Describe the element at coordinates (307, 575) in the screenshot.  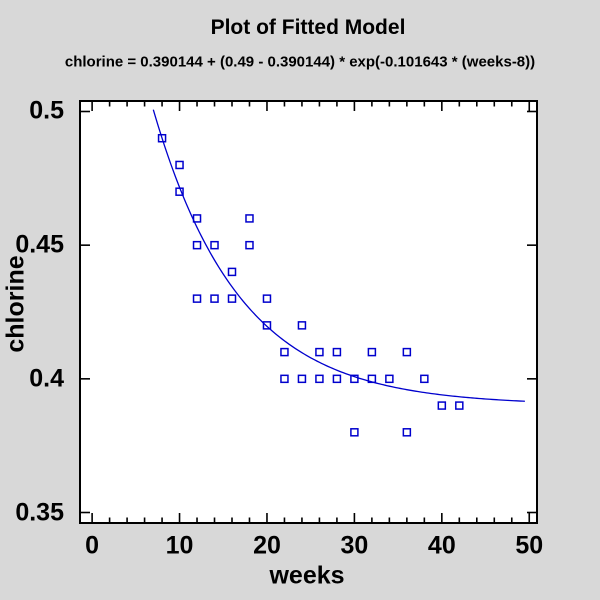
I see `x-axis-label: weeks` at that location.